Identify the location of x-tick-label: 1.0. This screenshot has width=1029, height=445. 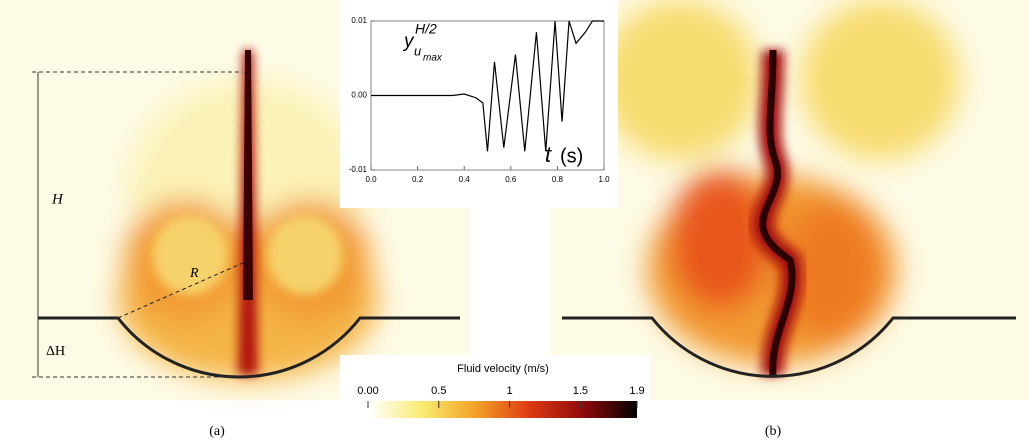
(604, 179).